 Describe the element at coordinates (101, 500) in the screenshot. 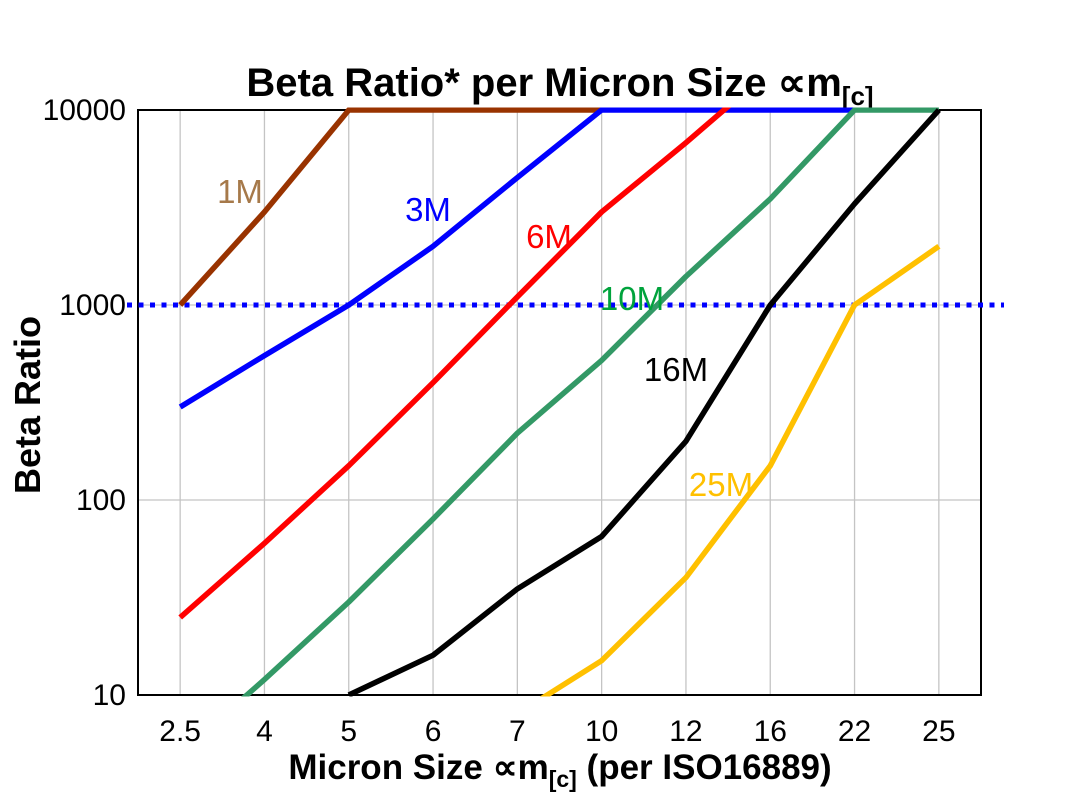

I see `y-tick-100: 100` at that location.